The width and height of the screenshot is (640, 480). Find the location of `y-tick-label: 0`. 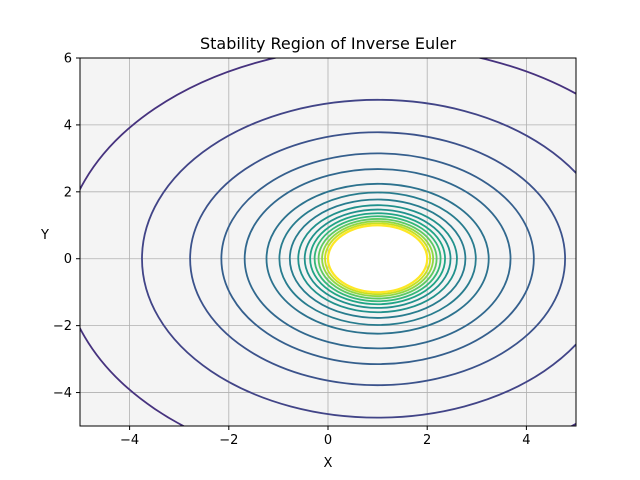

y-tick-label: 0 is located at coordinates (68, 259).